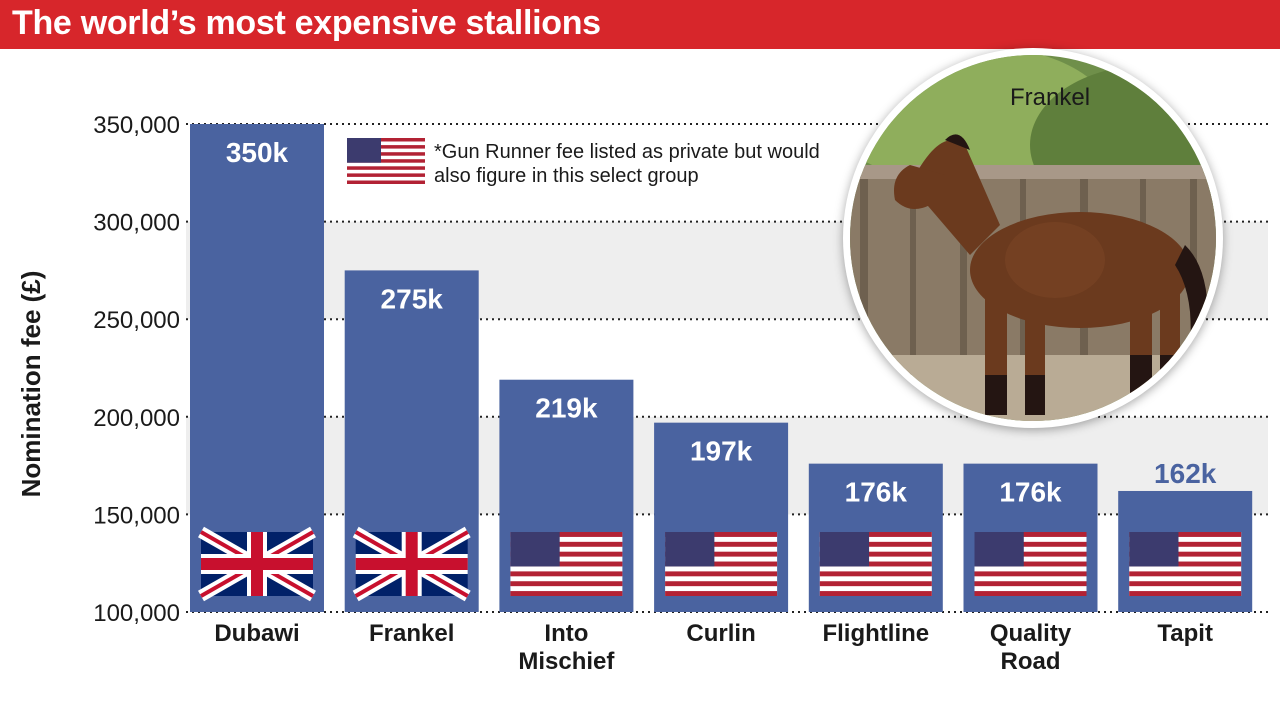  Describe the element at coordinates (256, 633) in the screenshot. I see `x-tick-label: Dubawi` at that location.